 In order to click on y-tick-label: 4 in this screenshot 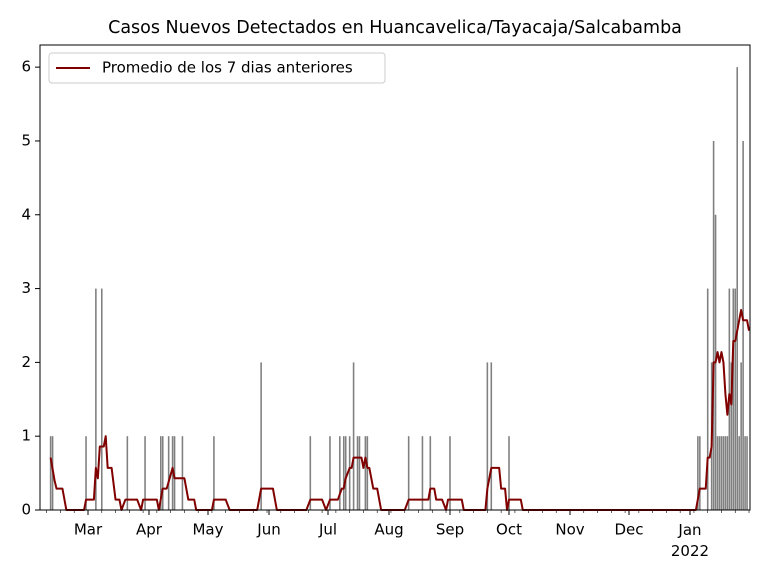, I will do `click(26, 214)`.